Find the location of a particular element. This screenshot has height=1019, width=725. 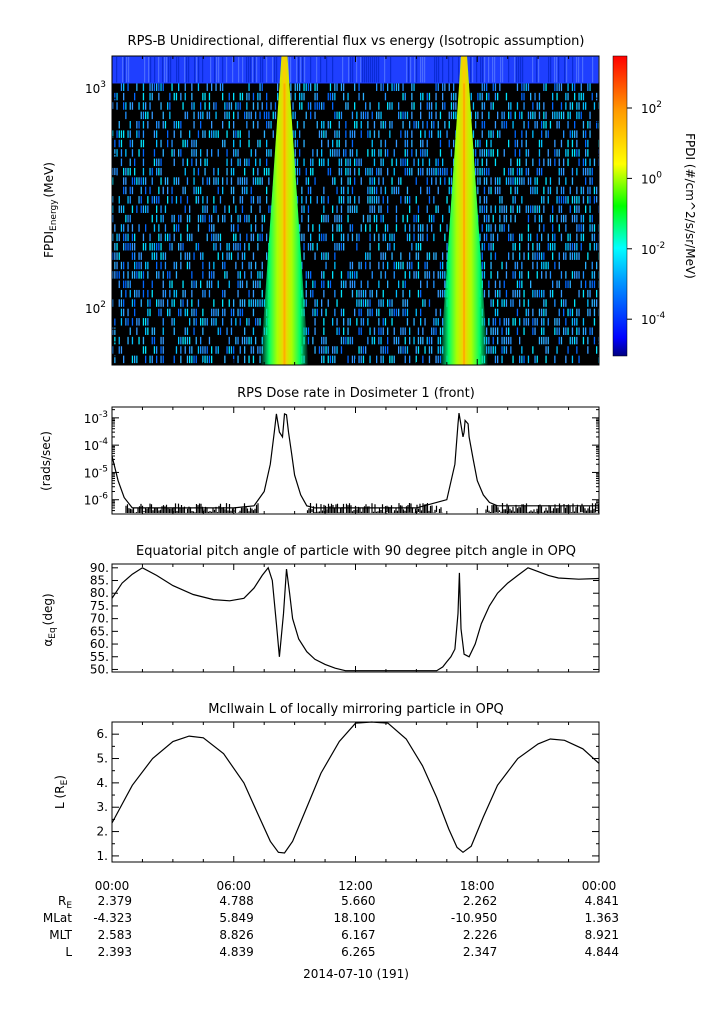

mcilwain-y-axis: 1.2.3.4.5.6. is located at coordinates (348, 795).